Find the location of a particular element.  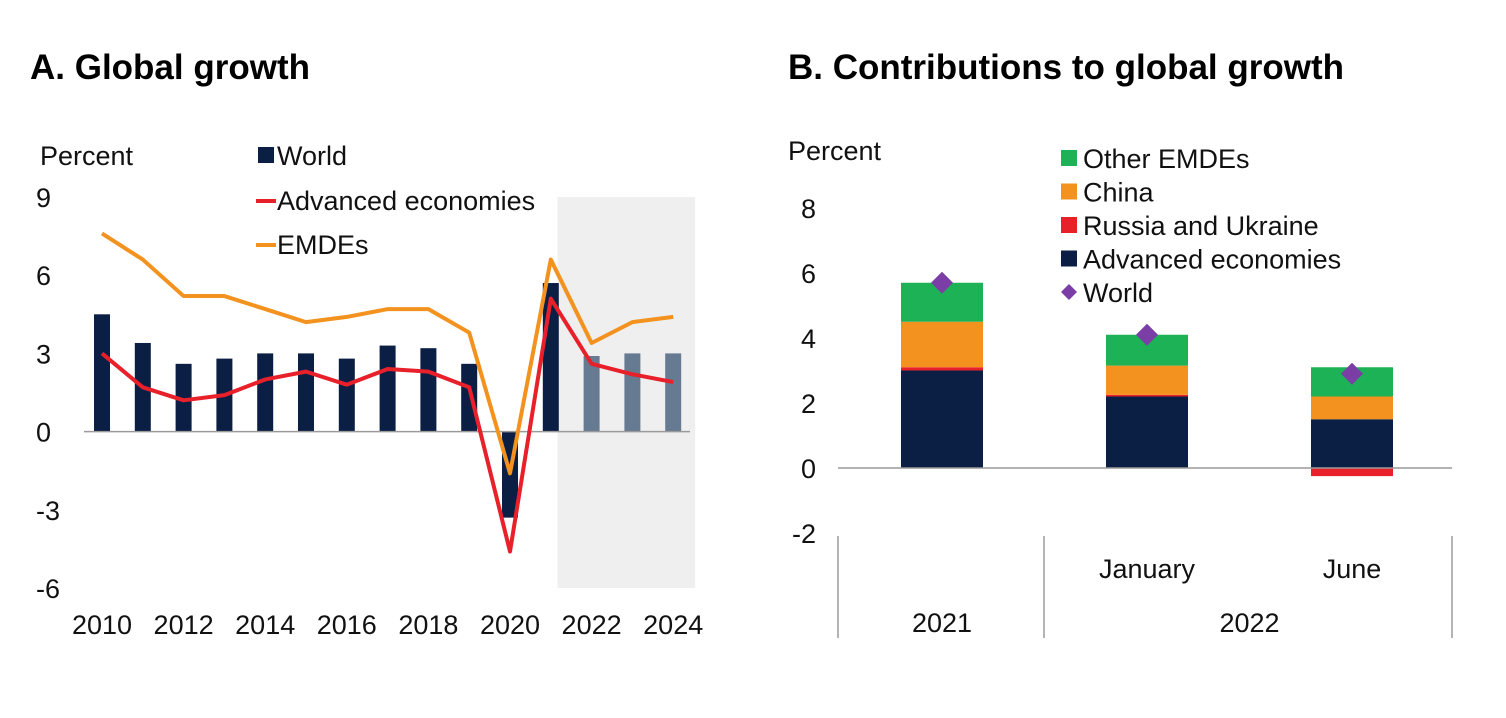

legend-swatch-china is located at coordinates (1069, 191).